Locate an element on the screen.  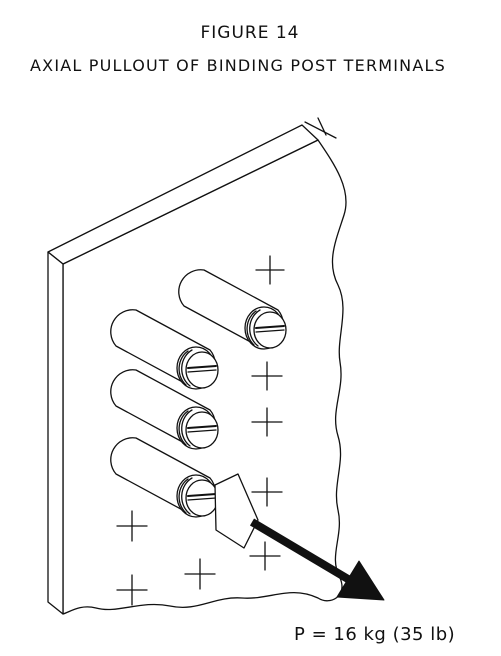
load-label: P = 16 kg (35 lb) is located at coordinates (374, 634).